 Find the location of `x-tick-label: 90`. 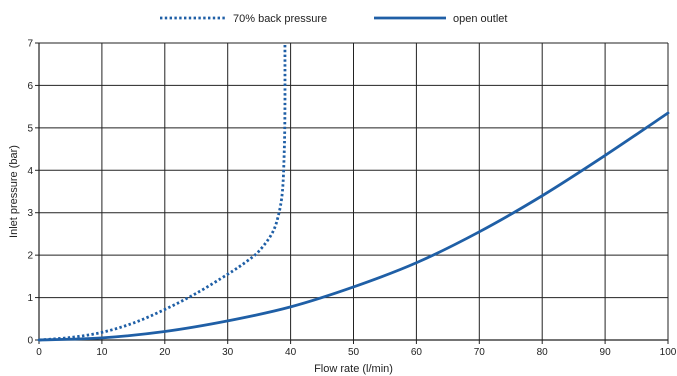

x-tick-label: 90 is located at coordinates (606, 352).